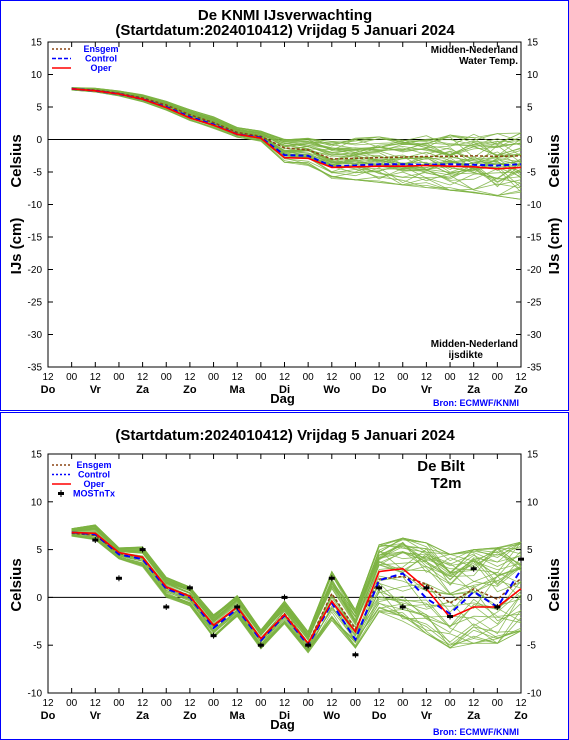 This screenshot has width=569, height=740. I want to click on annotation-water-temp: Water Temp., so click(488, 61).